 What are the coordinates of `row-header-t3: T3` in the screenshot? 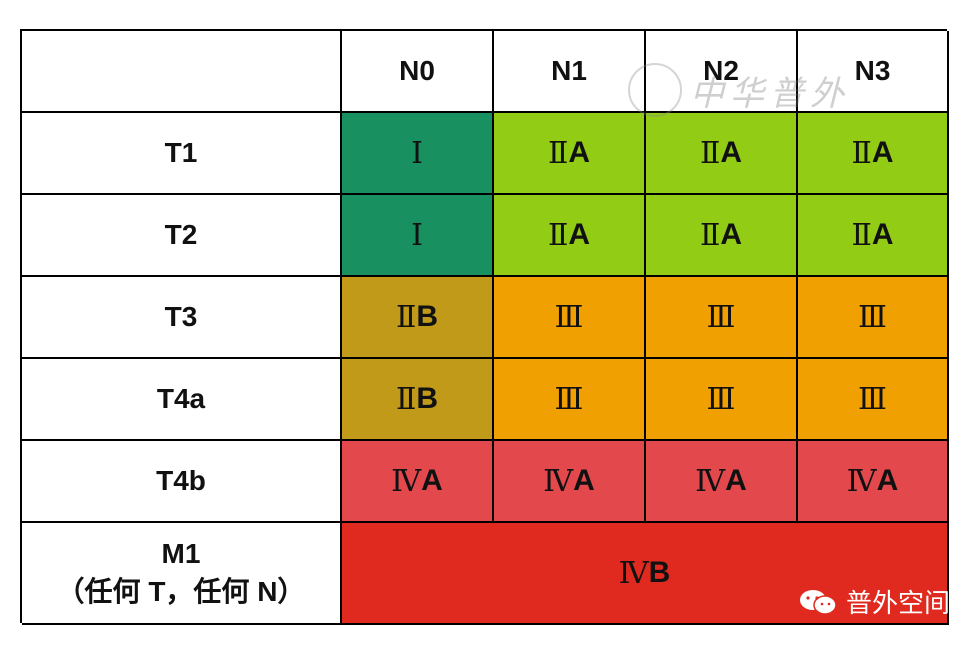 It's located at (182, 318).